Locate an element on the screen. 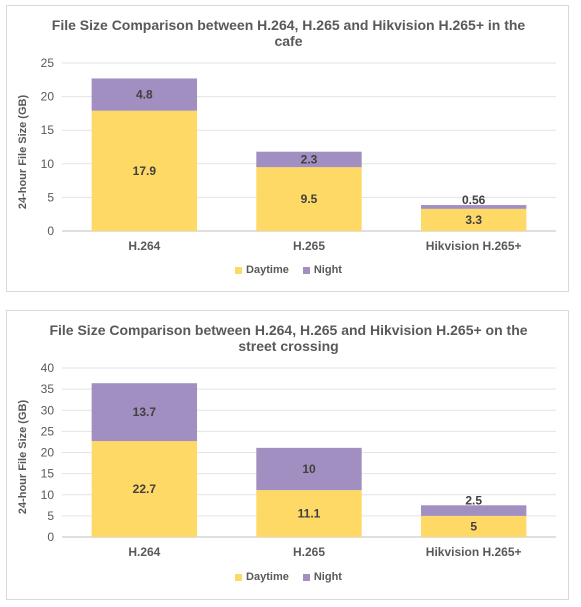  data-label-daytime: 3.3 is located at coordinates (473, 220).